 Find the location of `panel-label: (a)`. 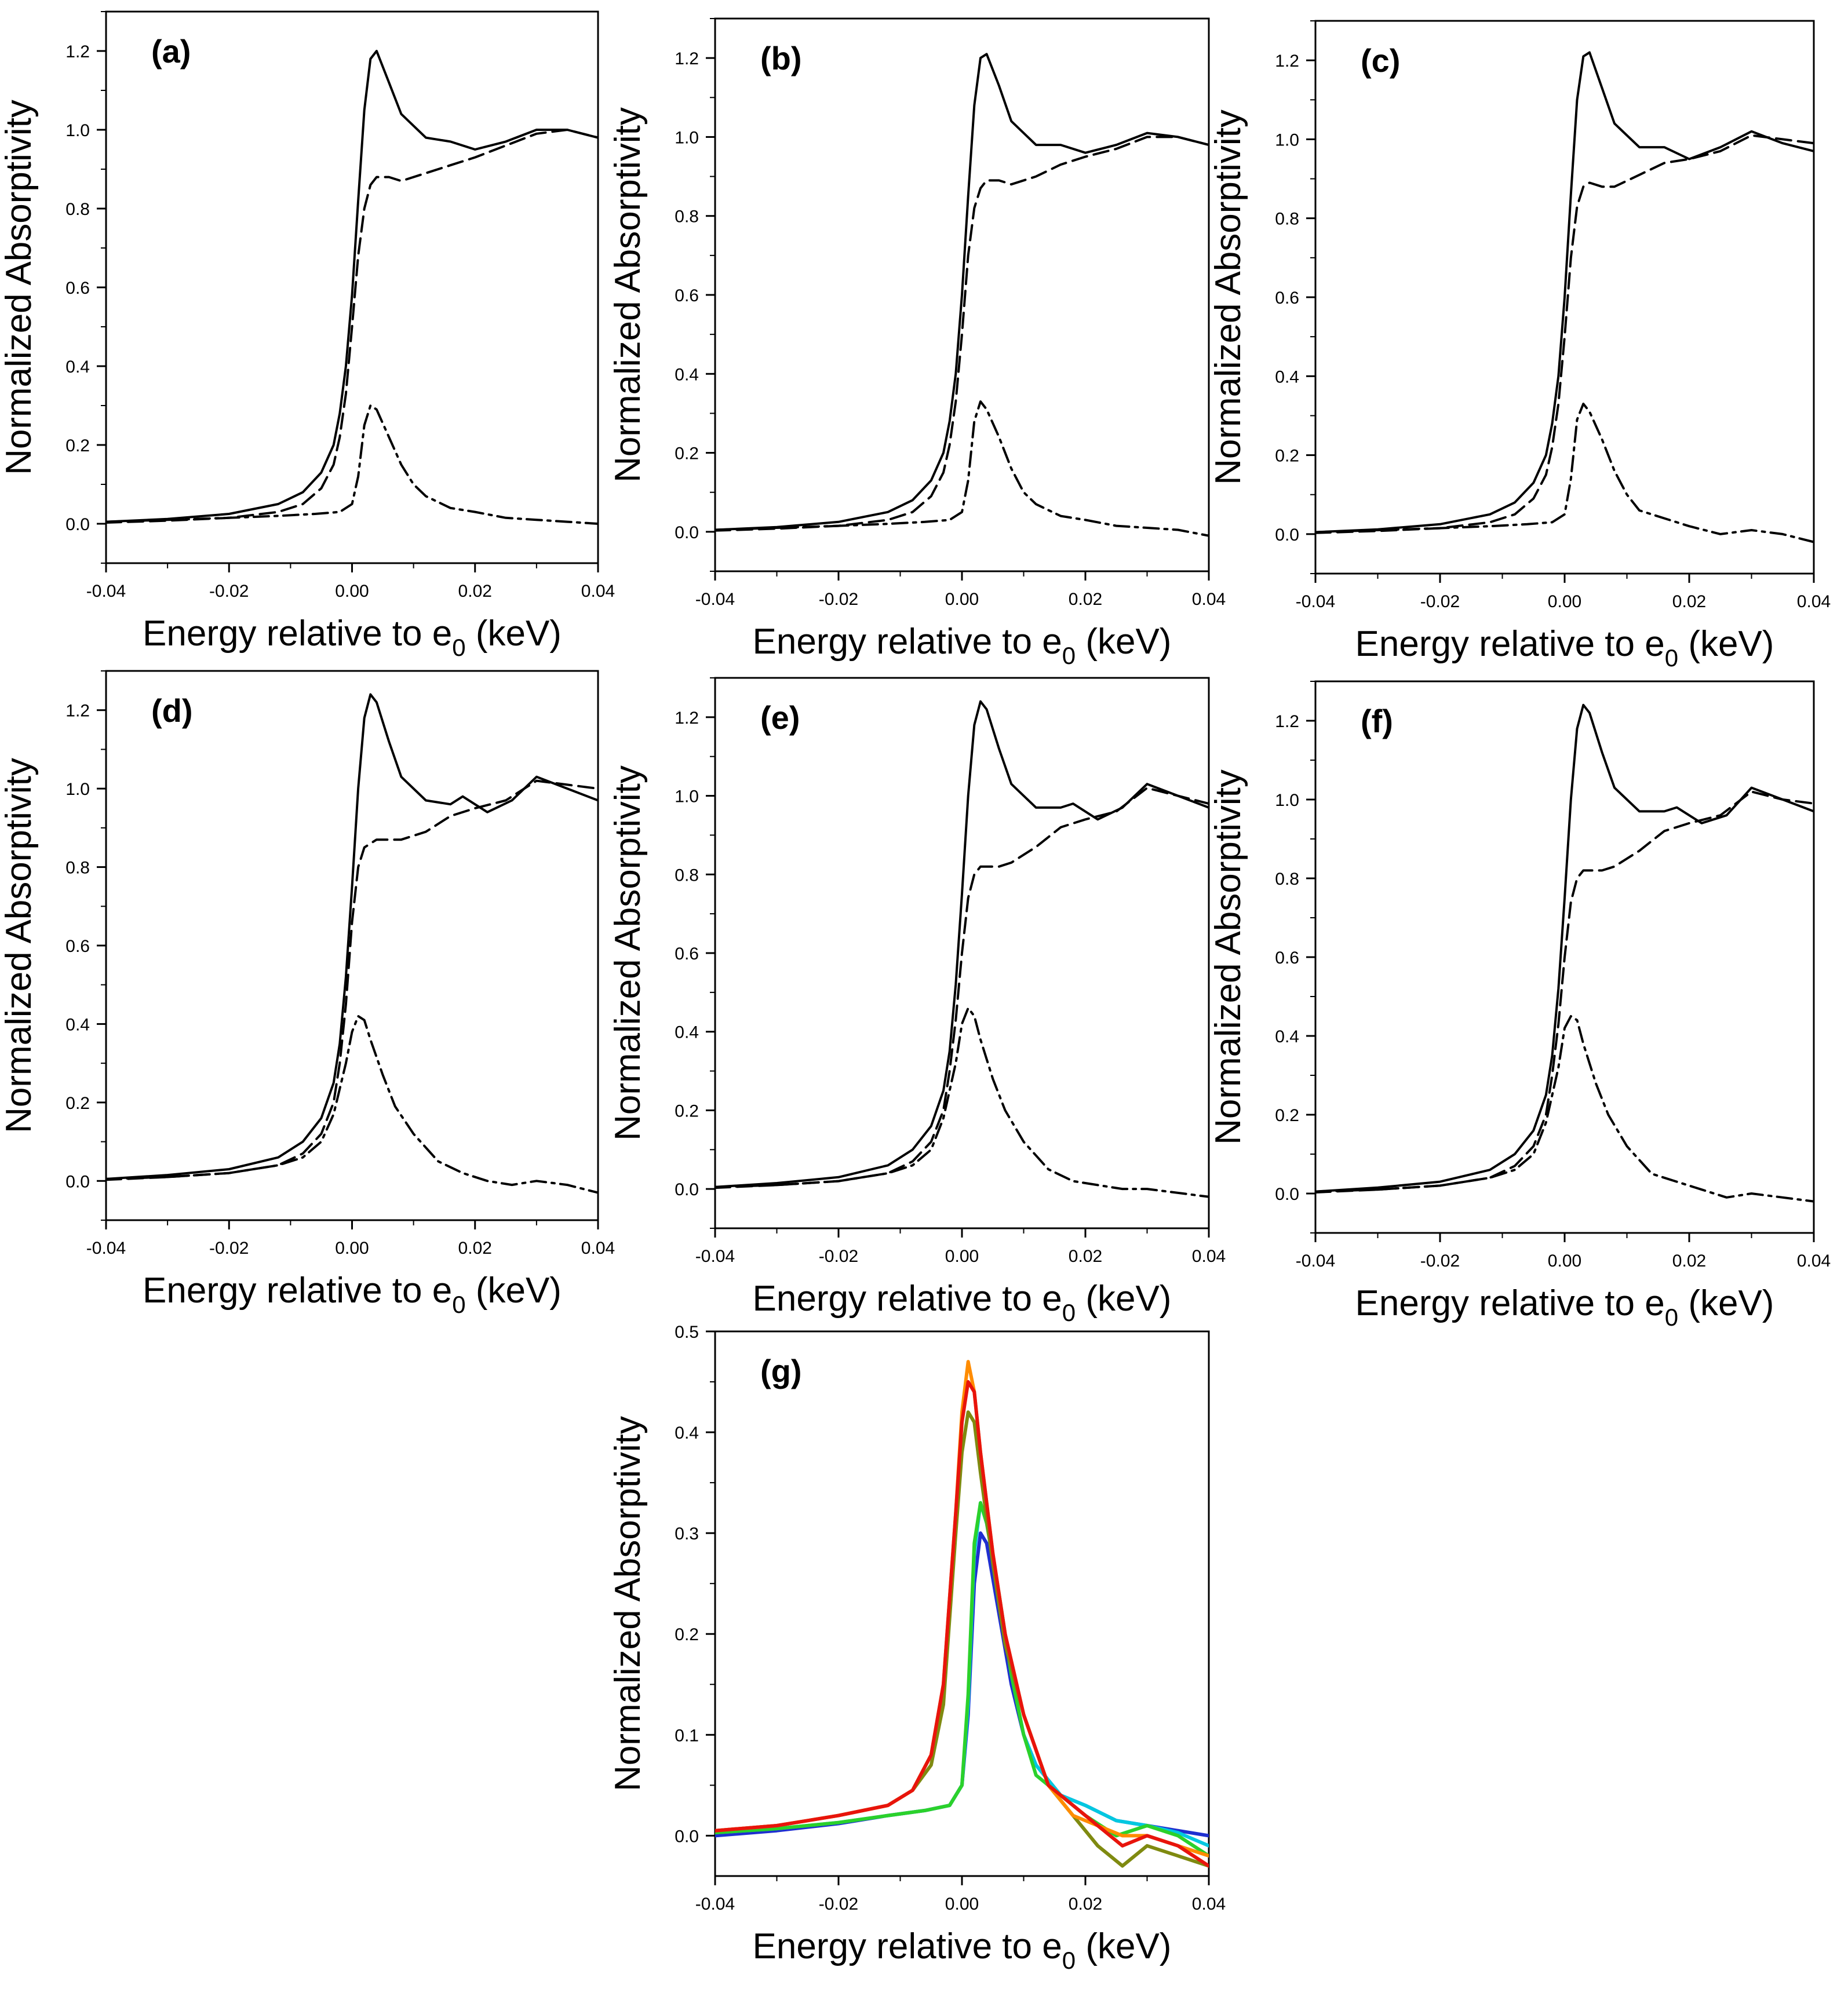

panel-label: (a) is located at coordinates (171, 52).